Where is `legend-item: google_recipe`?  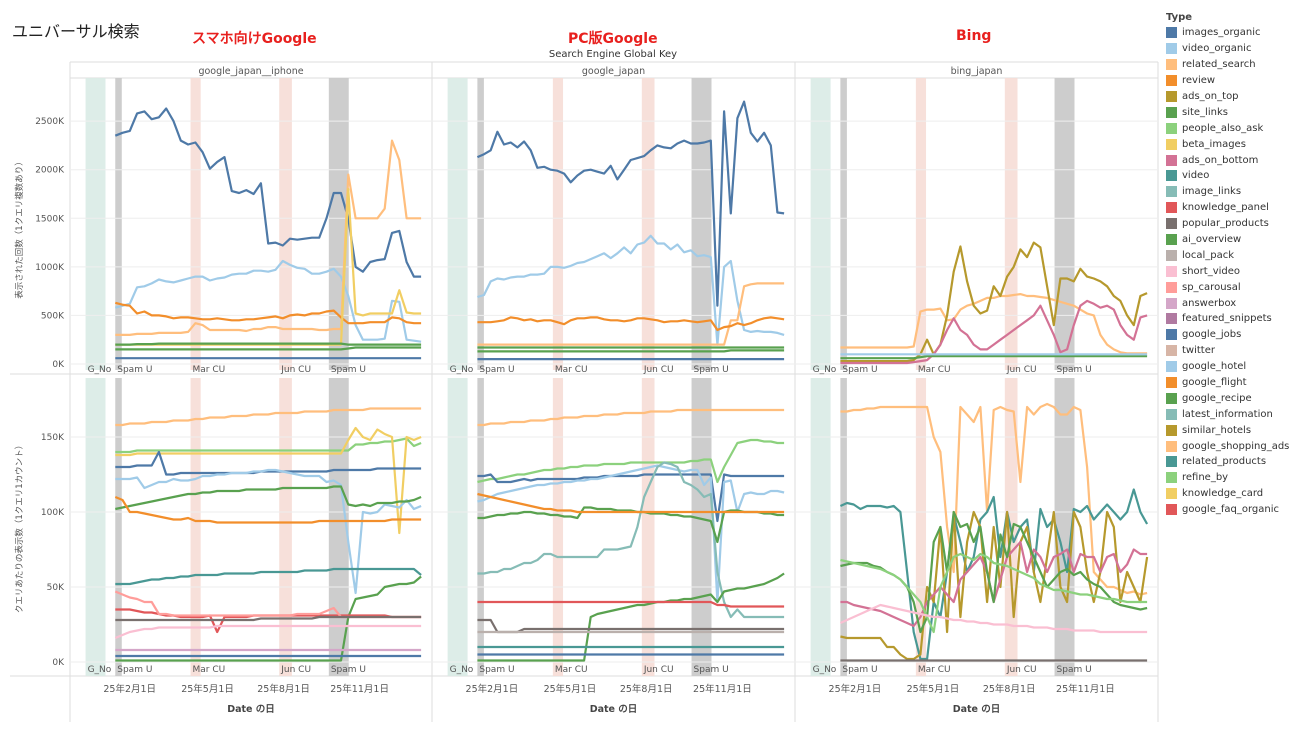
legend-item: google_recipe is located at coordinates (1231, 398).